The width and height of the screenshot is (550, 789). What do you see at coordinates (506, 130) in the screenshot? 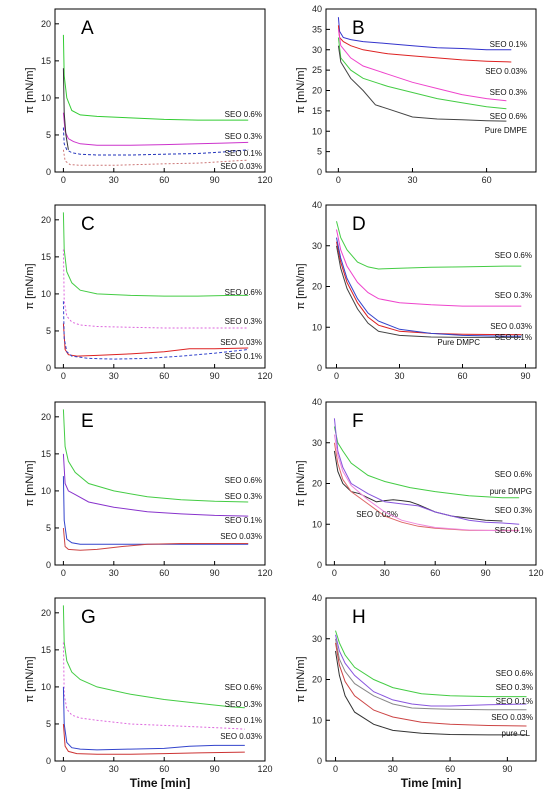
I see `series-label: Pure DMPE` at bounding box center [506, 130].